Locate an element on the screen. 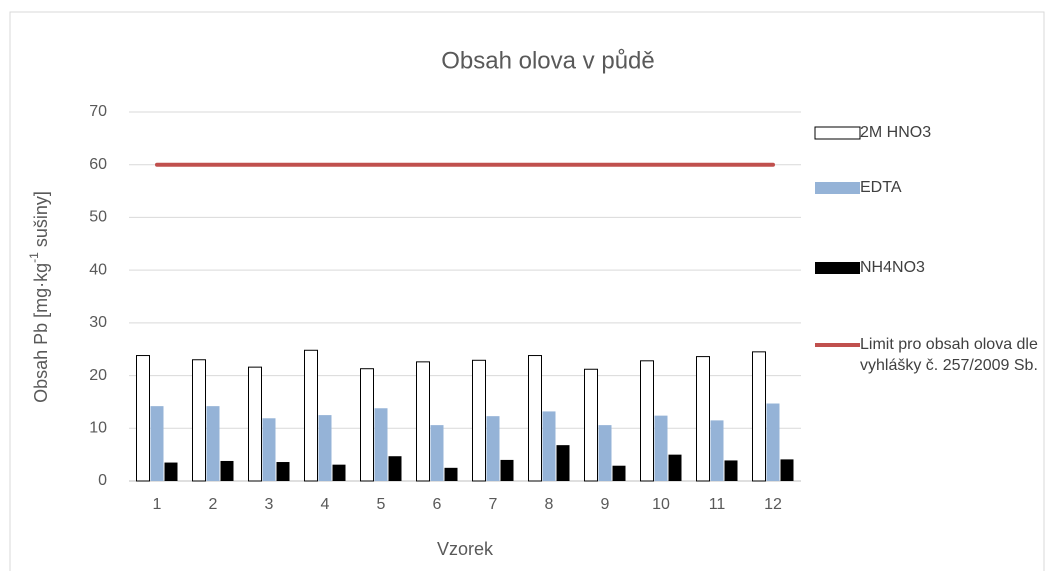  x-tick-label: 5 is located at coordinates (381, 504).